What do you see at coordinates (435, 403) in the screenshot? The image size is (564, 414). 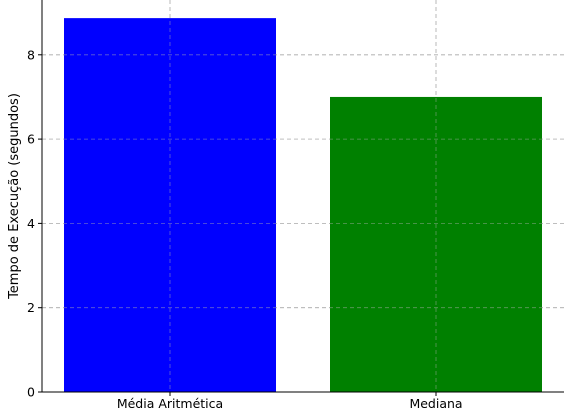 I see `x-tick-label: Mediana` at bounding box center [435, 403].